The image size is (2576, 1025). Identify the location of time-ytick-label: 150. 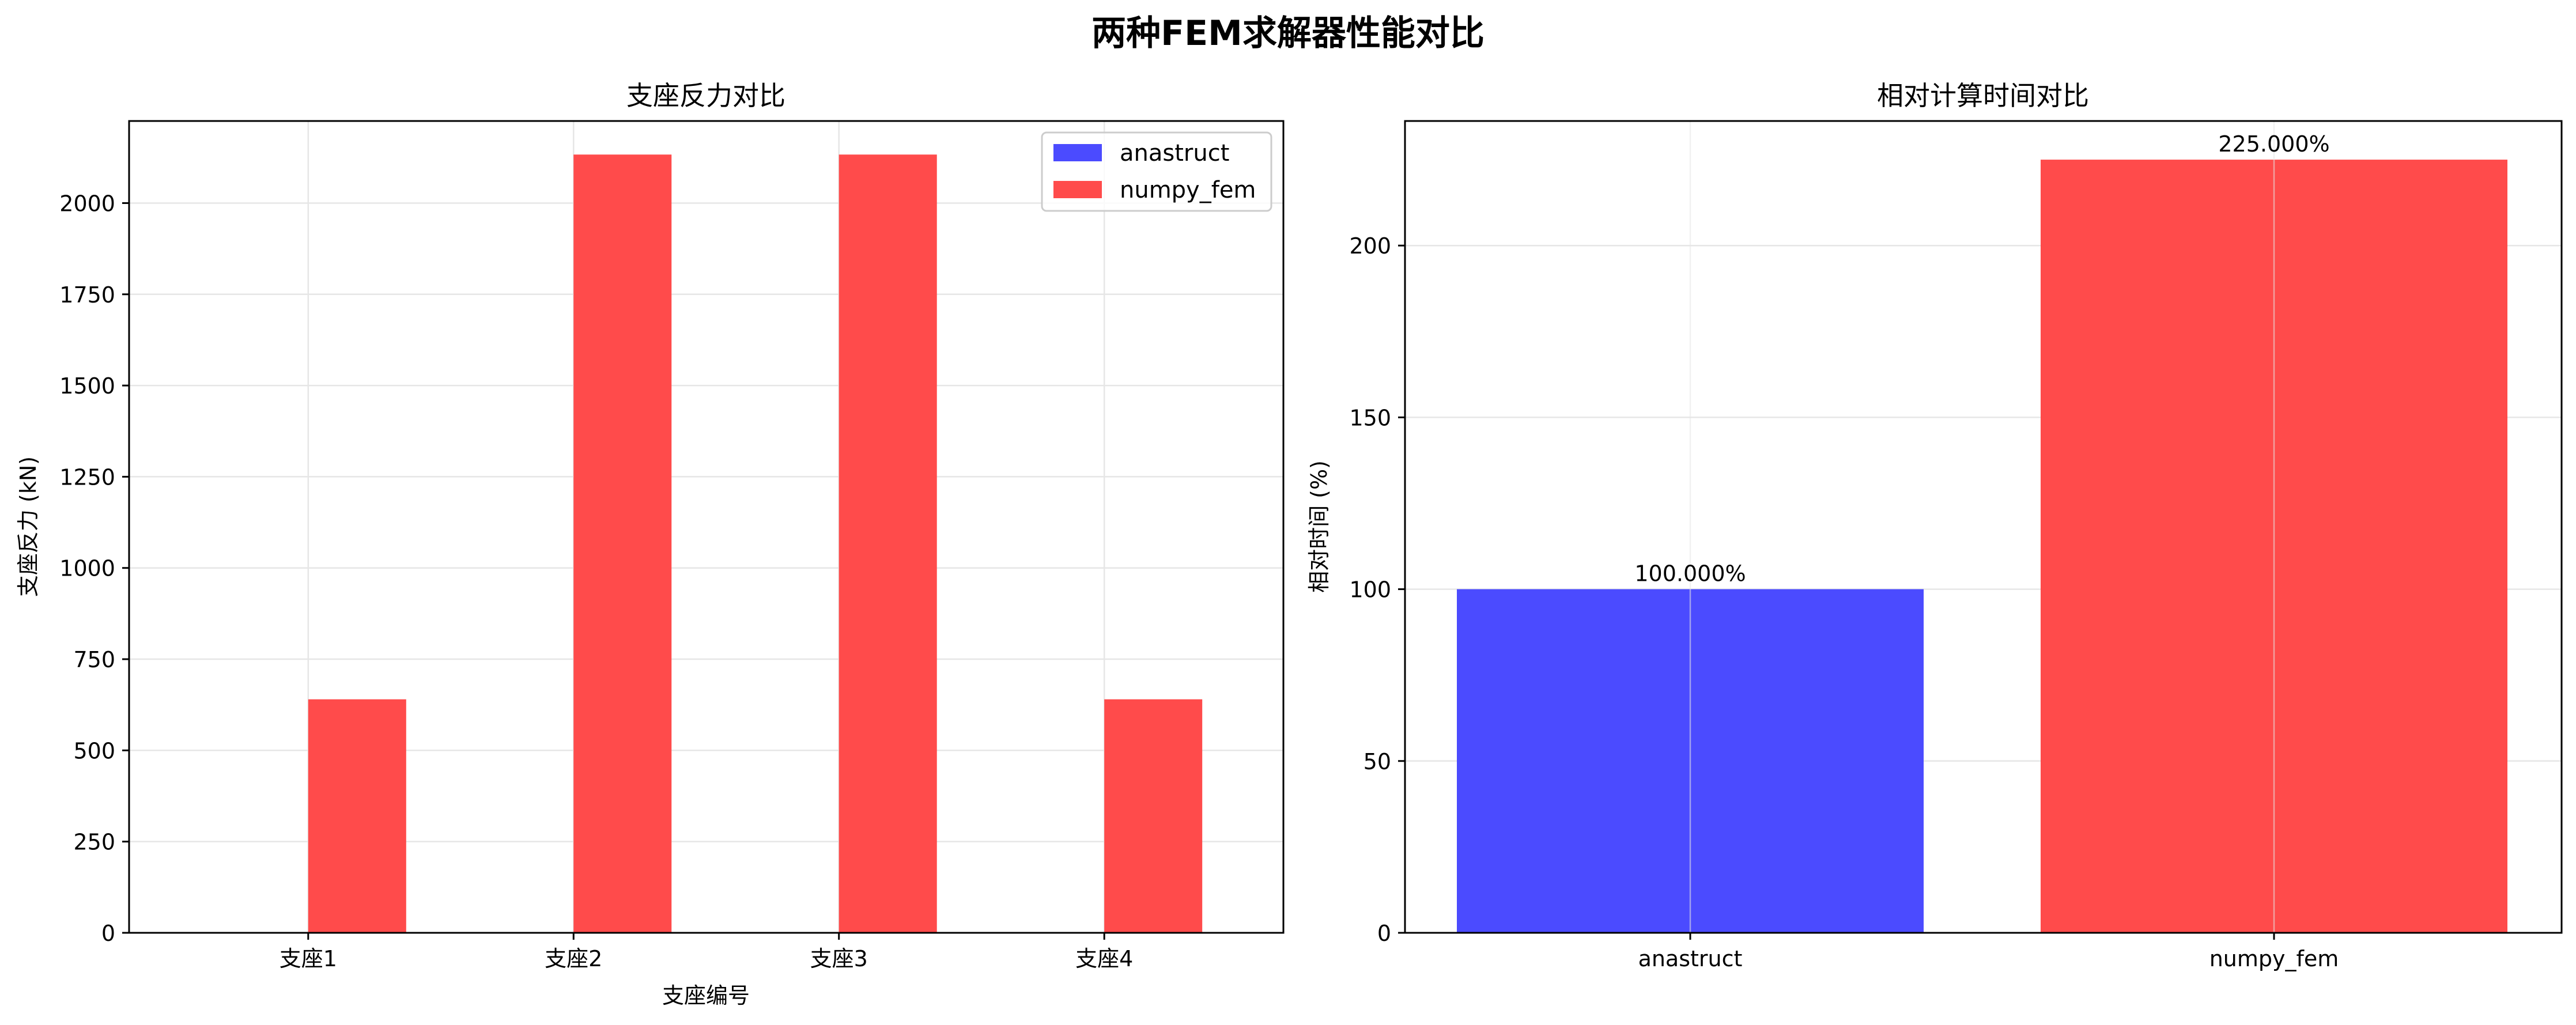
(1370, 417).